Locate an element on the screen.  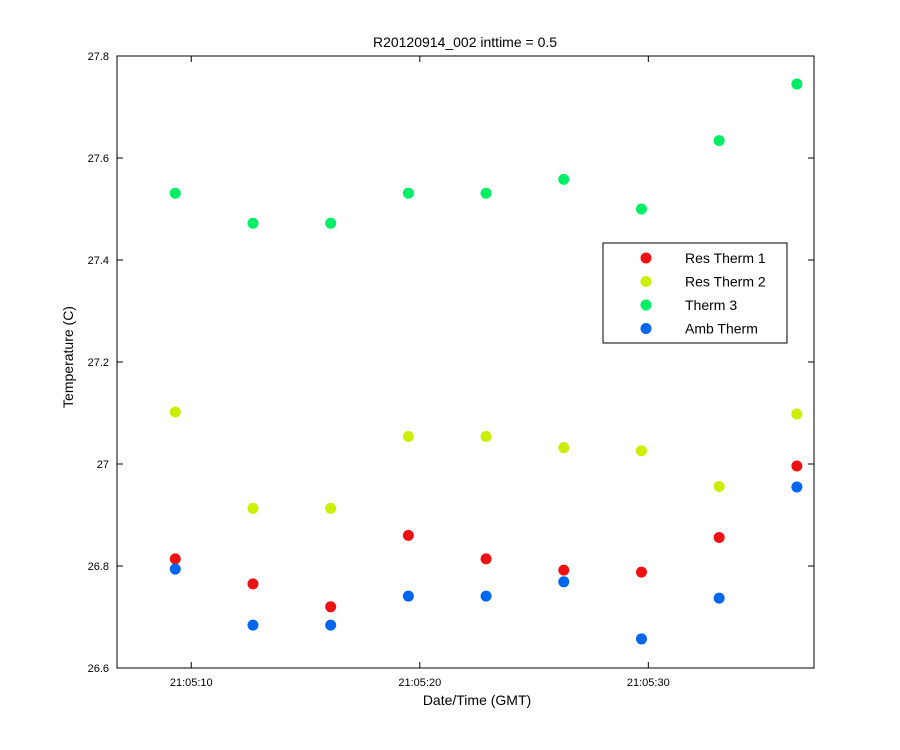
x-tick-label: 21:05:30 is located at coordinates (648, 683).